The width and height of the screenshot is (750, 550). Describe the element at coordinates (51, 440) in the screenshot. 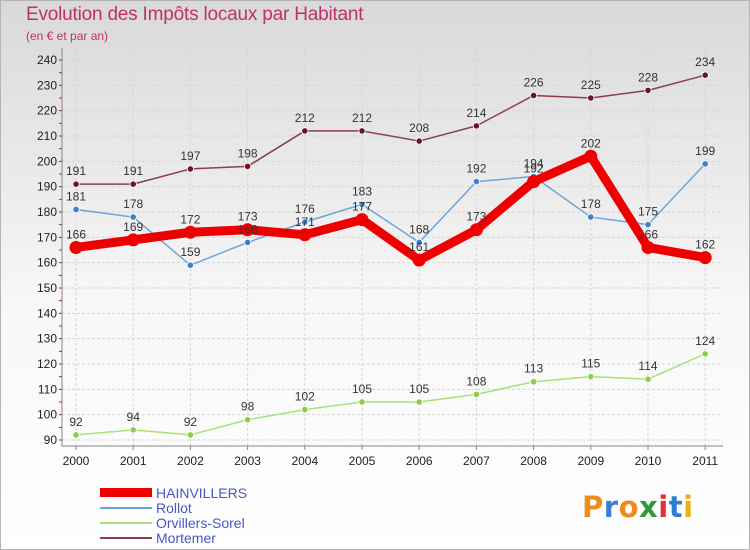

I see `y-tick-label: 90` at that location.